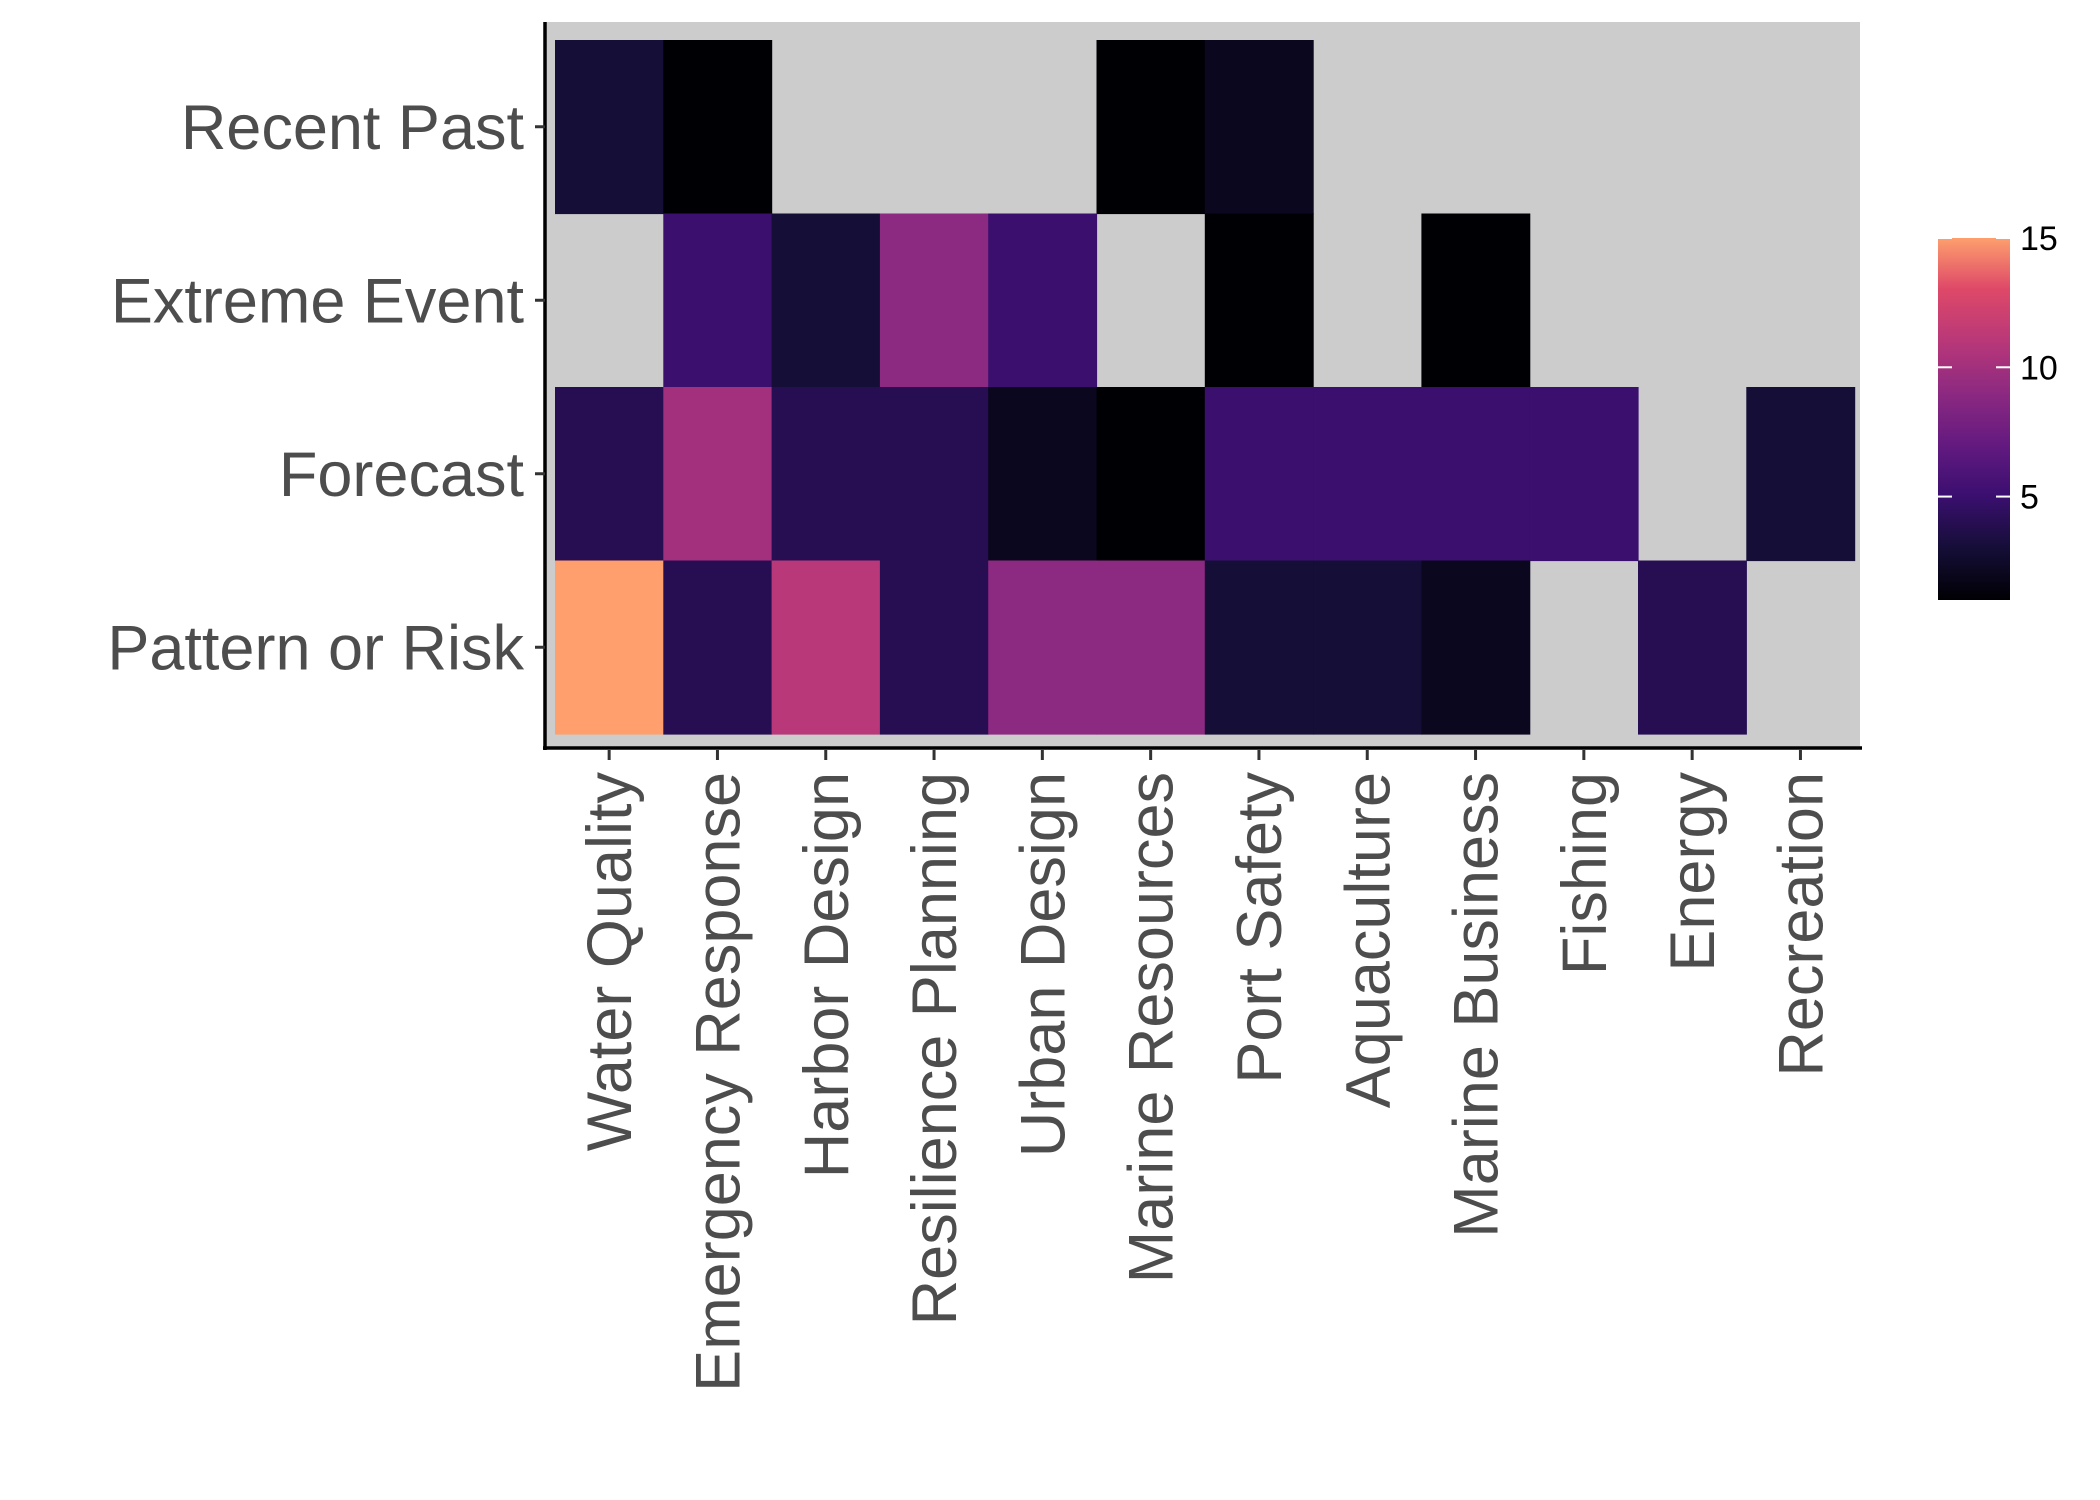 The height and width of the screenshot is (1500, 2100). What do you see at coordinates (1584, 474) in the screenshot?
I see `cell-forecast-fishing` at bounding box center [1584, 474].